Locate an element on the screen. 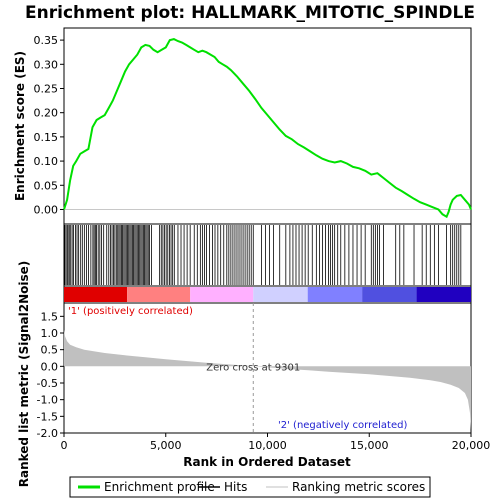 The width and height of the screenshot is (500, 500). hits-frame is located at coordinates (267, 255).